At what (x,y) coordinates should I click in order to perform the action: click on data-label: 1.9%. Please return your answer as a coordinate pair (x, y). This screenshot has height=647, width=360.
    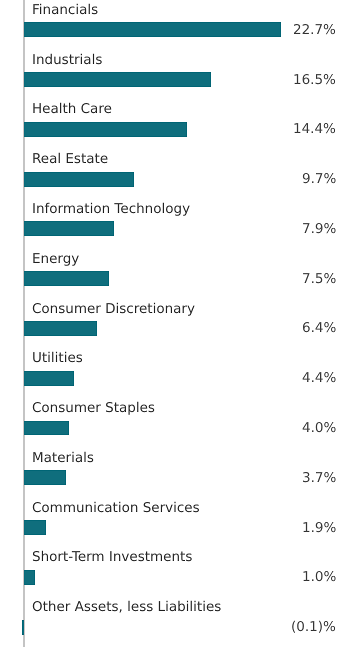
    Looking at the image, I should click on (319, 528).